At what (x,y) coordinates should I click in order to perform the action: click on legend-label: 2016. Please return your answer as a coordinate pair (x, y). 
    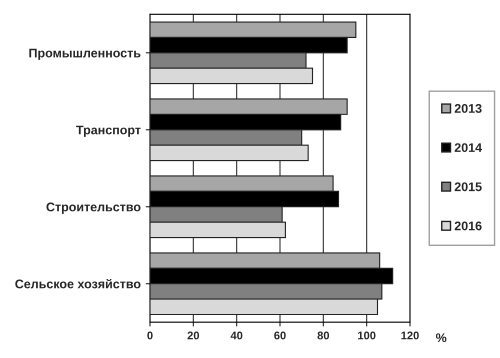
    Looking at the image, I should click on (468, 225).